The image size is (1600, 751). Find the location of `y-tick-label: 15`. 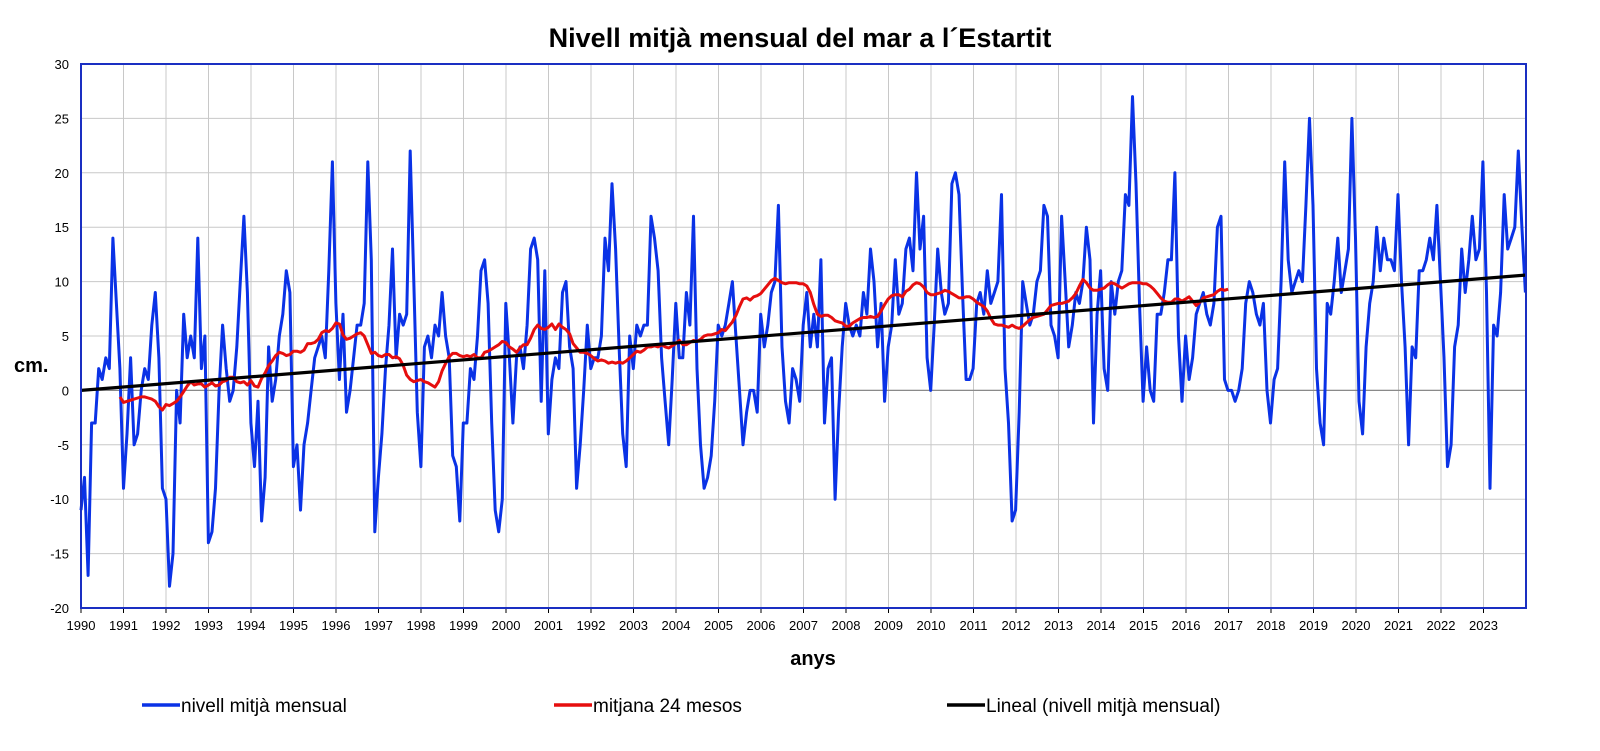

y-tick-label: 15 is located at coordinates (62, 227).